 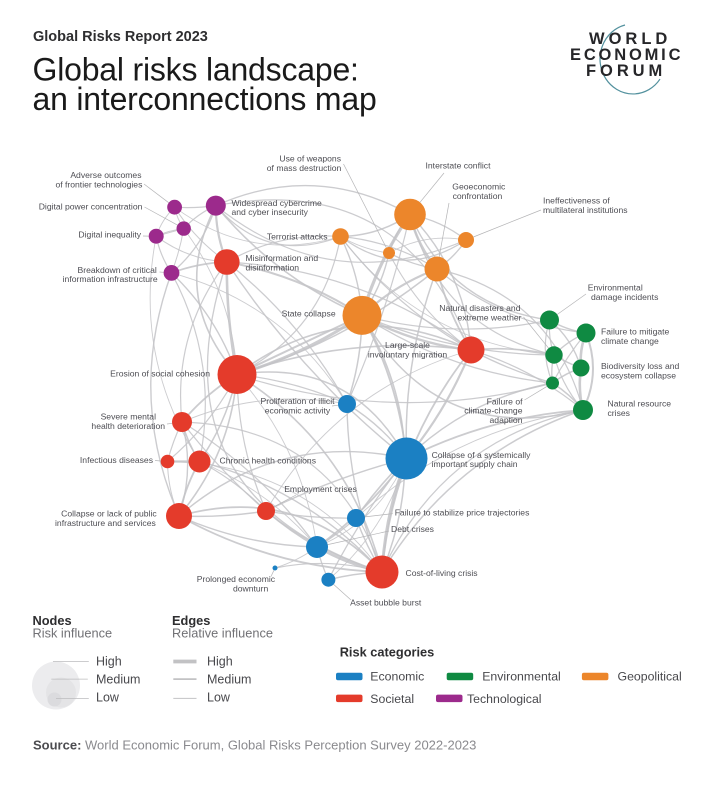 What do you see at coordinates (73, 633) in the screenshot?
I see `svg-text: Risk influence` at bounding box center [73, 633].